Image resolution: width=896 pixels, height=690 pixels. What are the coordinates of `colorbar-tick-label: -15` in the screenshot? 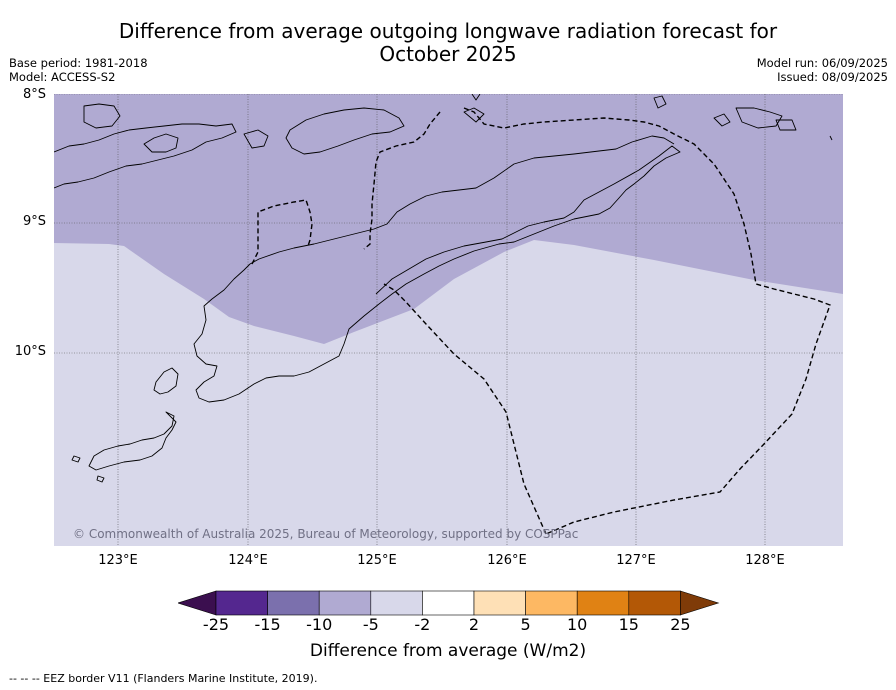 It's located at (267, 624).